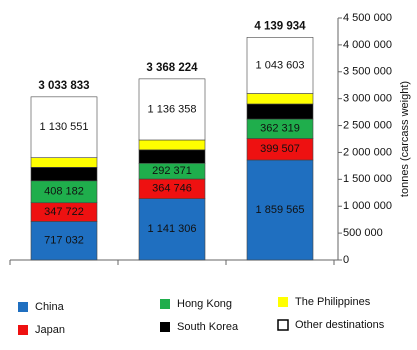  Describe the element at coordinates (333, 302) in the screenshot. I see `legend-label: The Philippines` at that location.